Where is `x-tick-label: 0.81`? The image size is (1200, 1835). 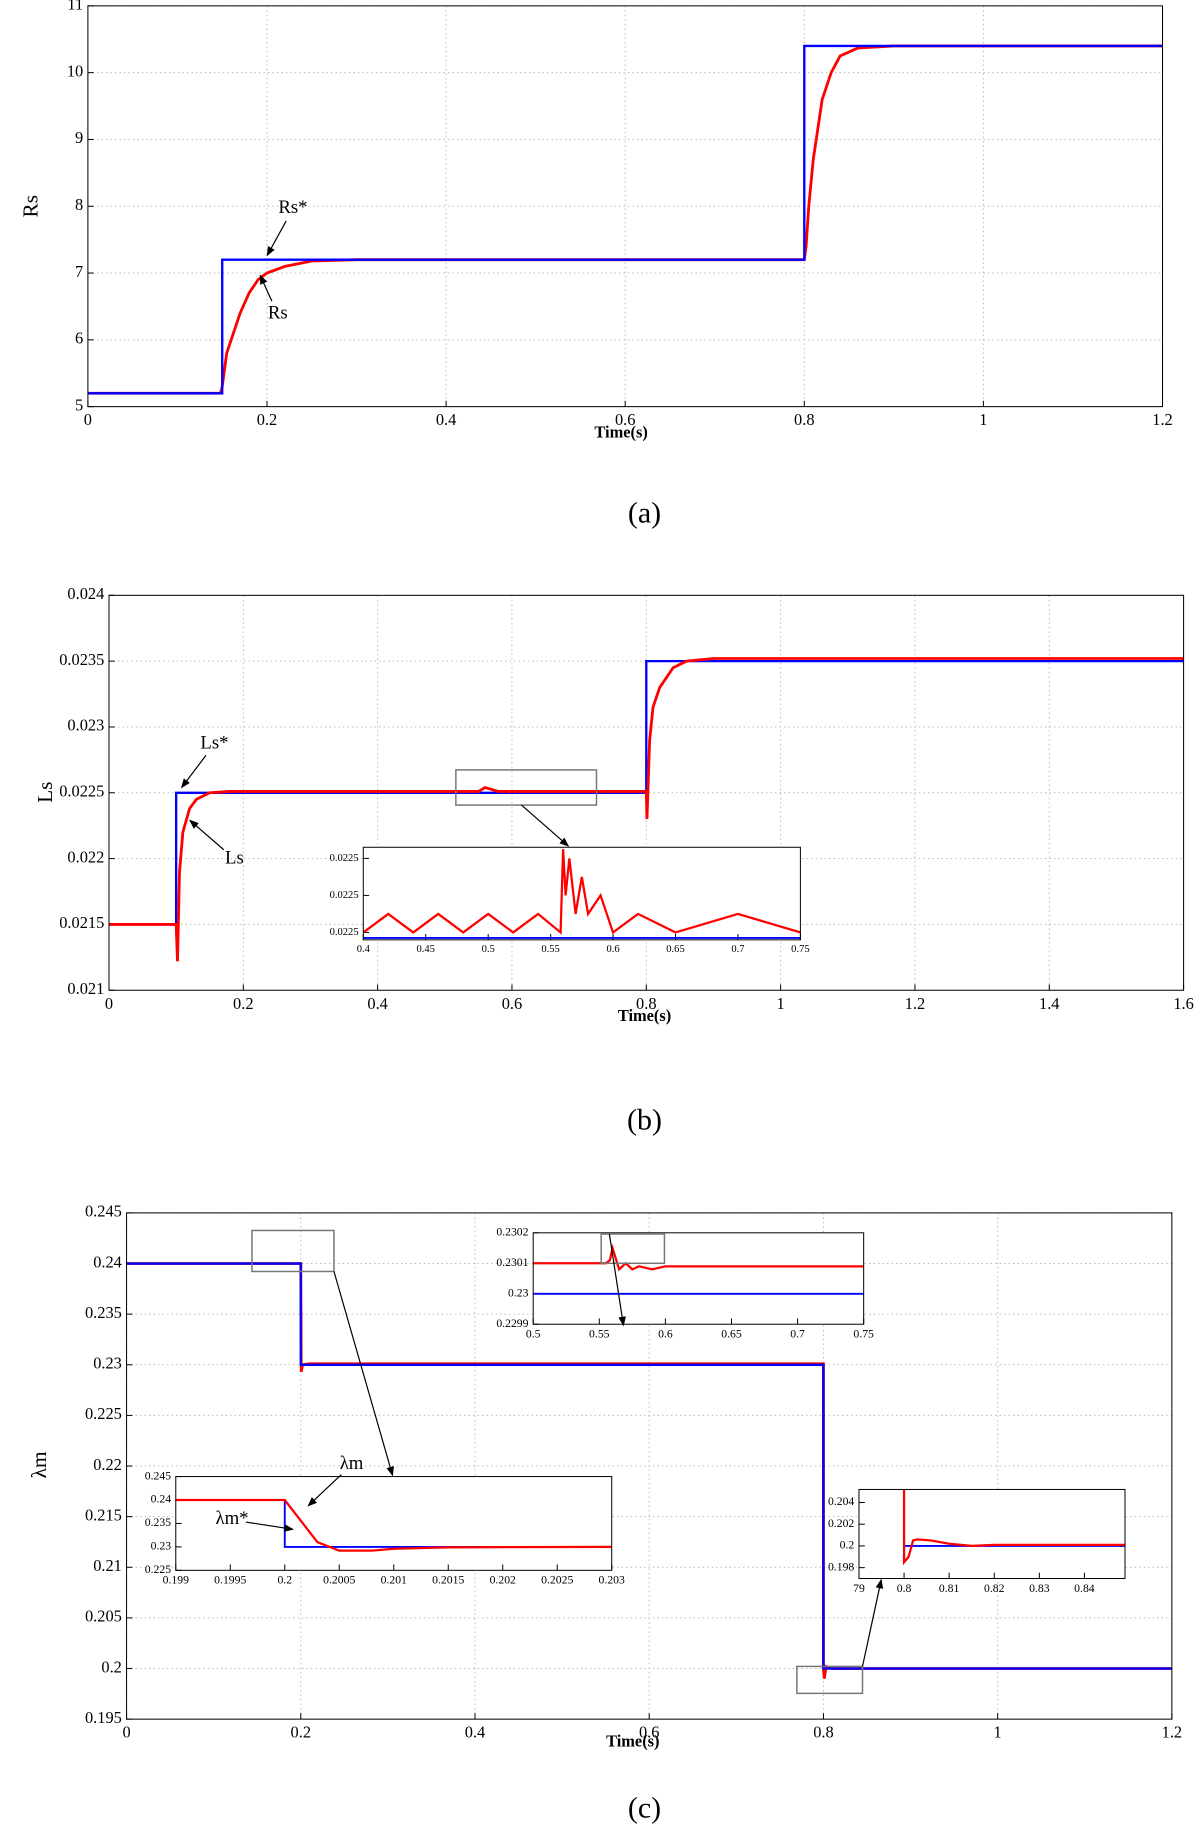
x-tick-label: 0.81 is located at coordinates (949, 1588).